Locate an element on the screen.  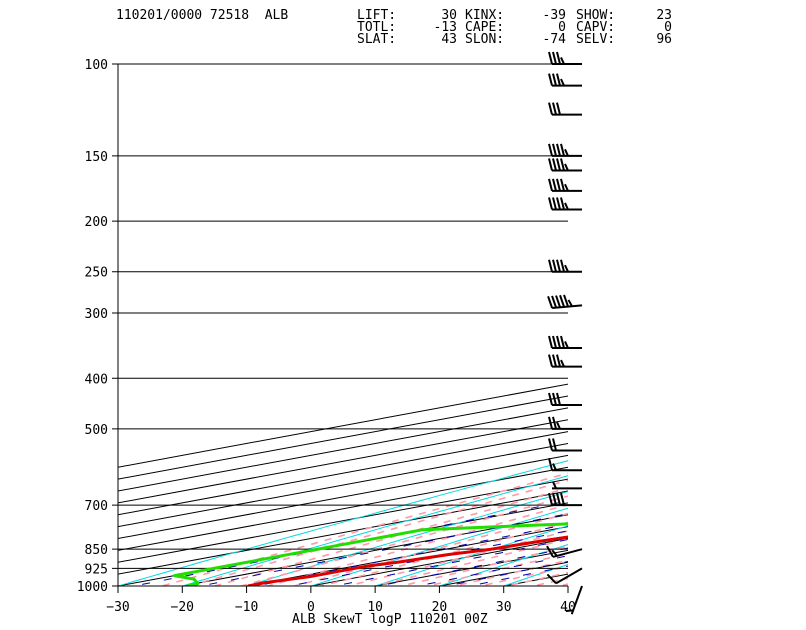
pressure-tick-label: 925 is located at coordinates (96, 569).